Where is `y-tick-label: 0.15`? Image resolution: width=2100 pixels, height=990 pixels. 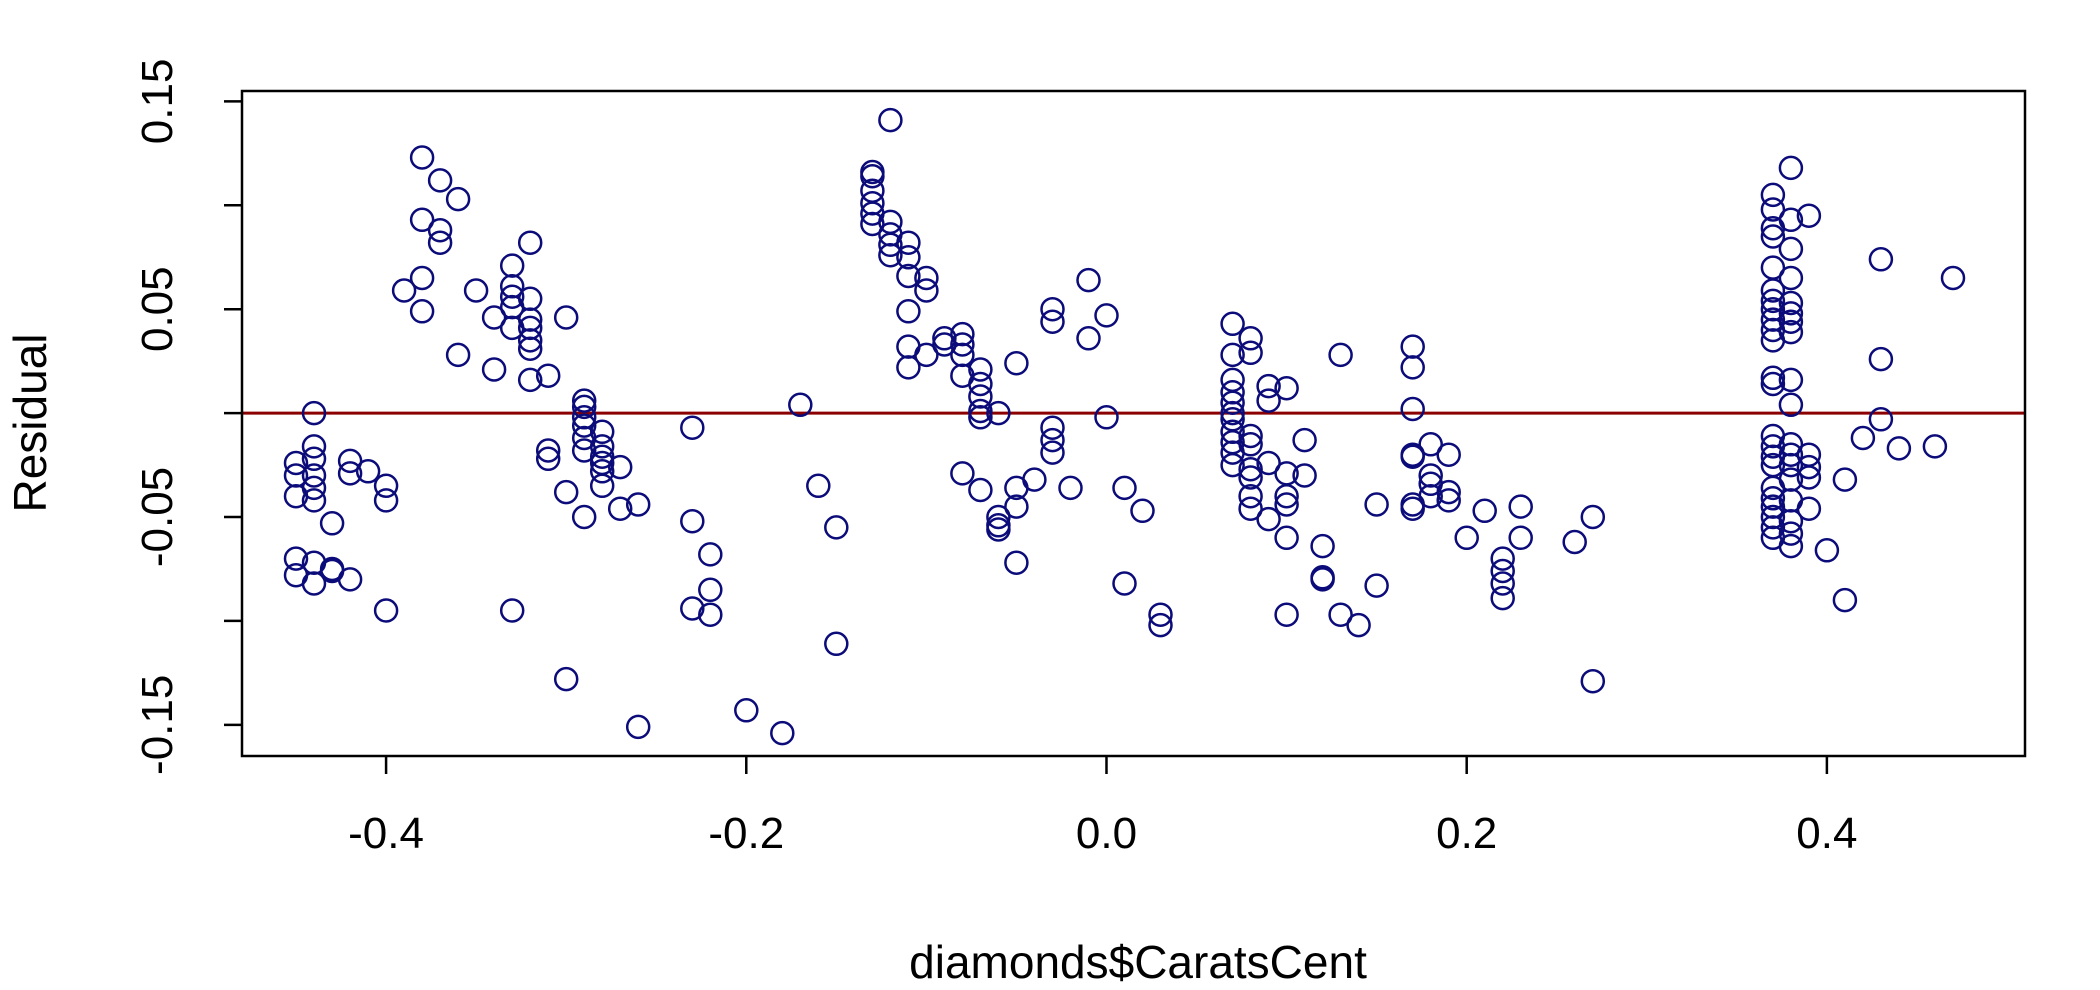 y-tick-label: 0.15 is located at coordinates (157, 102).